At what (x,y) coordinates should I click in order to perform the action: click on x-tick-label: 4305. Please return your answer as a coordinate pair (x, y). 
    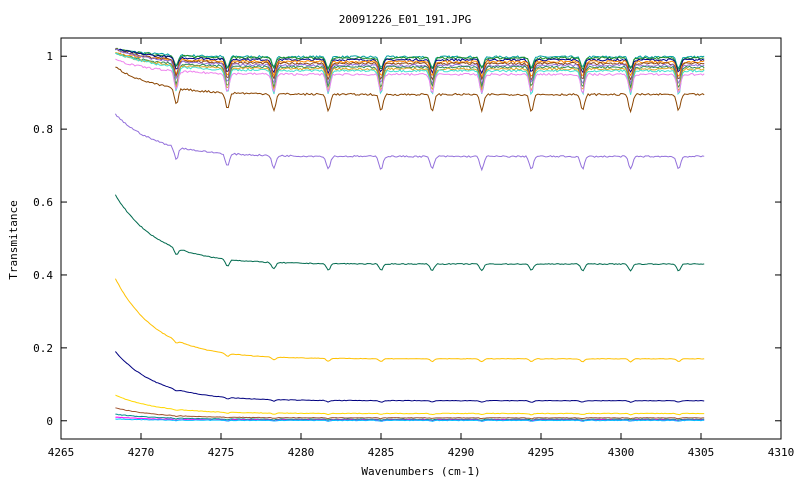
    Looking at the image, I should click on (701, 452).